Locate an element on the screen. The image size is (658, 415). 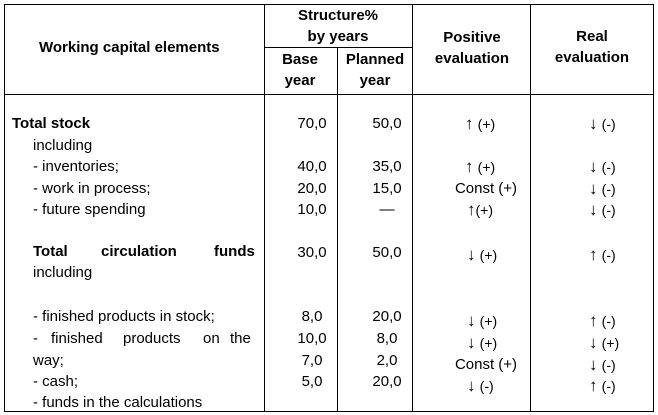
header-planned-line1: Planned is located at coordinates (375, 59).